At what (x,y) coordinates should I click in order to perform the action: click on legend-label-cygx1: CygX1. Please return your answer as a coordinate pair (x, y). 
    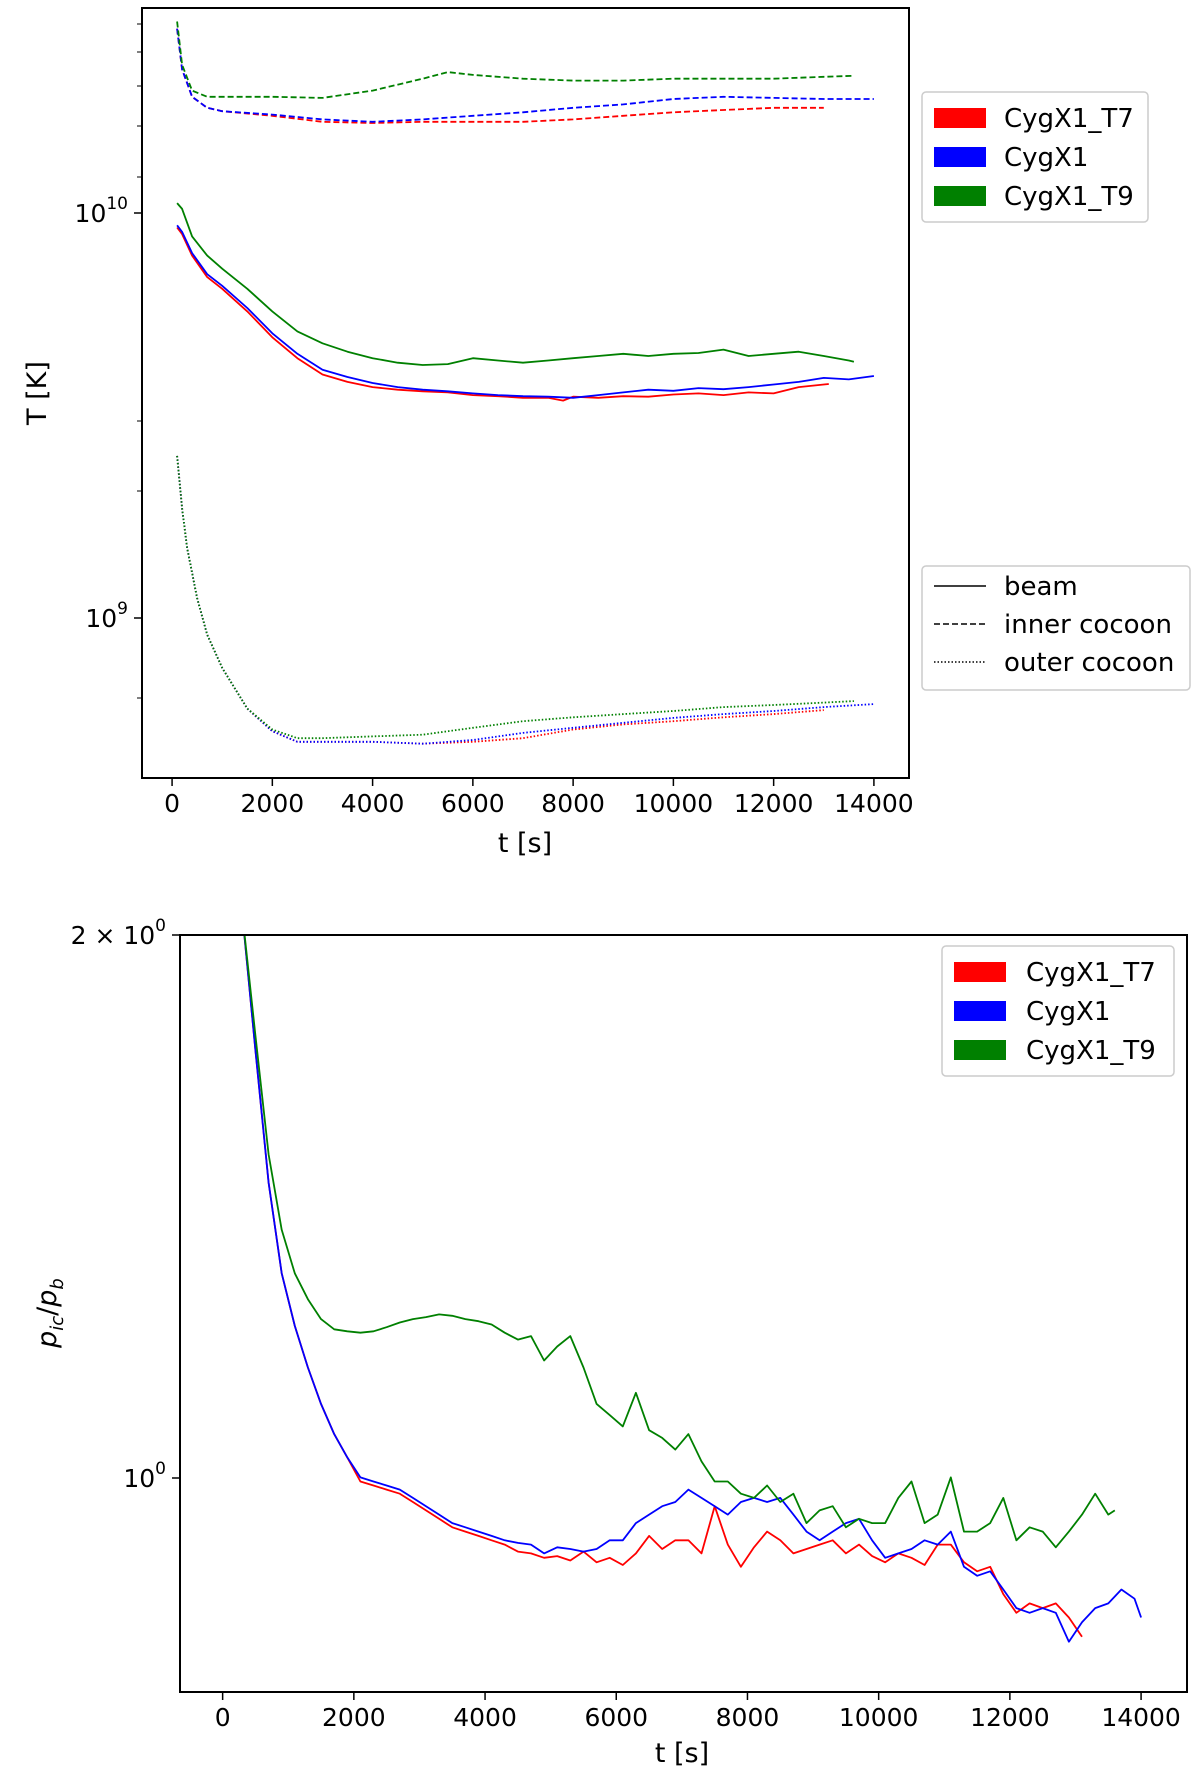
    Looking at the image, I should click on (1046, 158).